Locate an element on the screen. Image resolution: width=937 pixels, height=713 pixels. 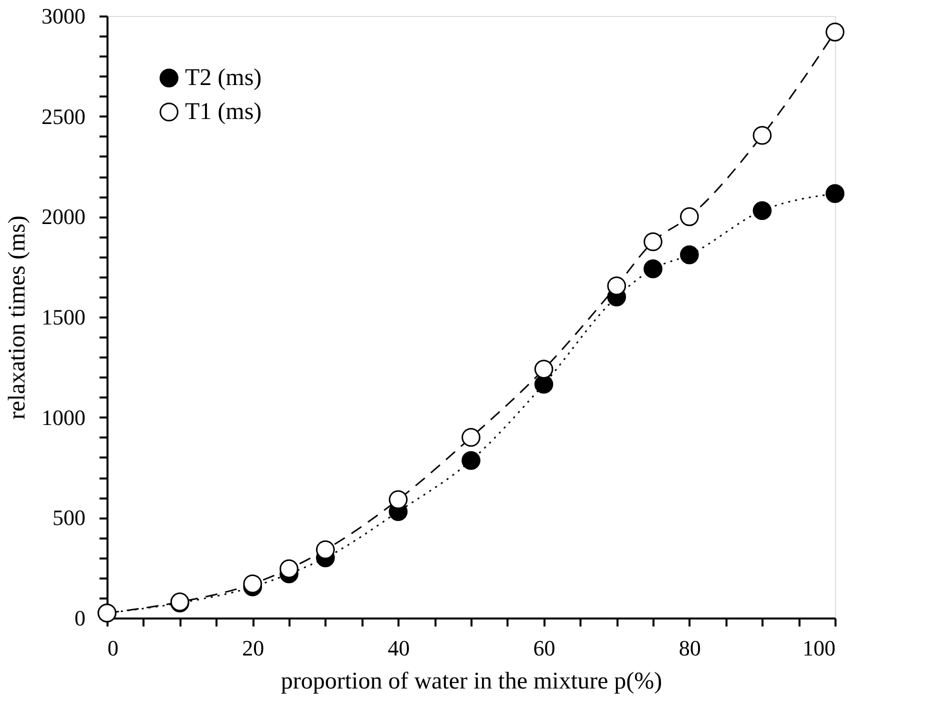
y-axis-title: relaxation times (ms) is located at coordinates (17, 318).